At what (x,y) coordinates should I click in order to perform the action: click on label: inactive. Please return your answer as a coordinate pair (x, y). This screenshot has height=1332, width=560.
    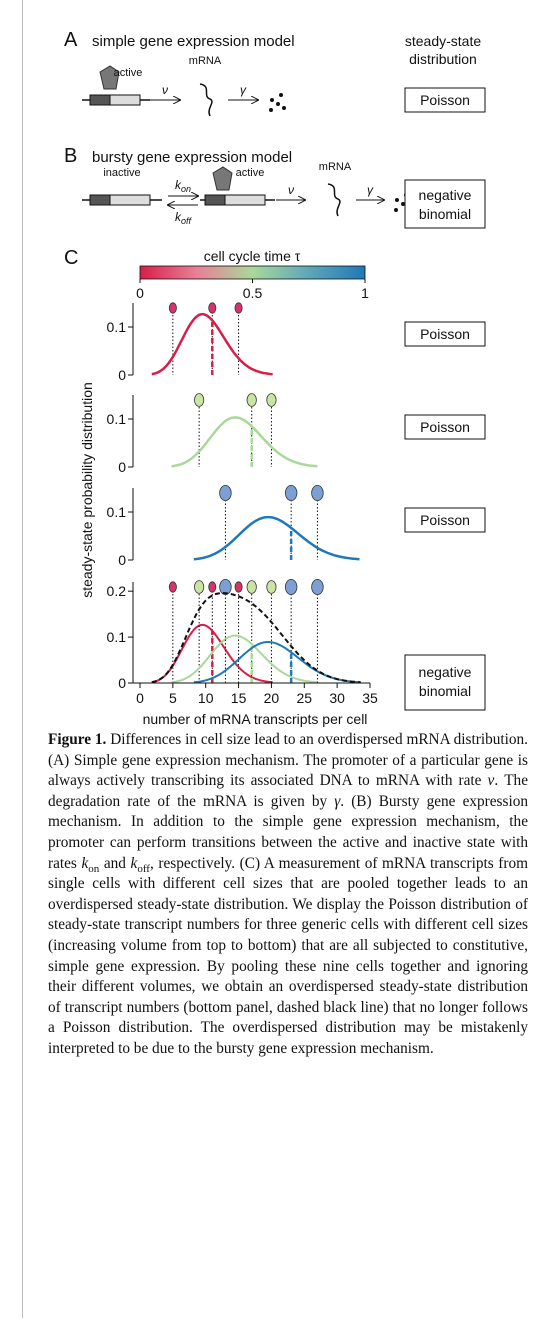
    Looking at the image, I should click on (121, 173).